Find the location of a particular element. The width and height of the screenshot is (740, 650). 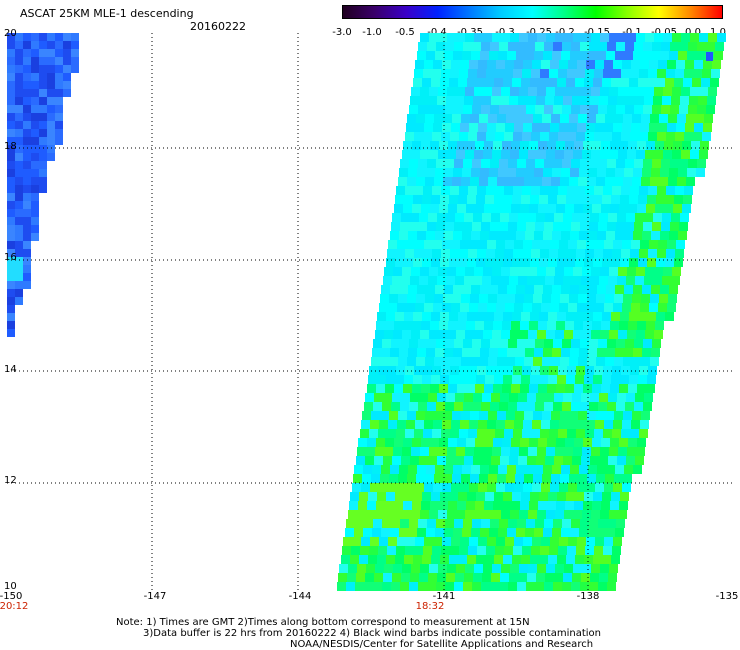

colorbar-tick-label: -3.0 is located at coordinates (342, 32).